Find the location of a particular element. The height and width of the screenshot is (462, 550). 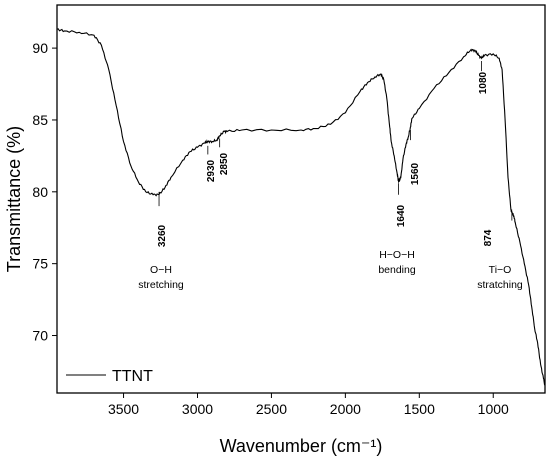

peak-label-1560: 1560 is located at coordinates (415, 173).